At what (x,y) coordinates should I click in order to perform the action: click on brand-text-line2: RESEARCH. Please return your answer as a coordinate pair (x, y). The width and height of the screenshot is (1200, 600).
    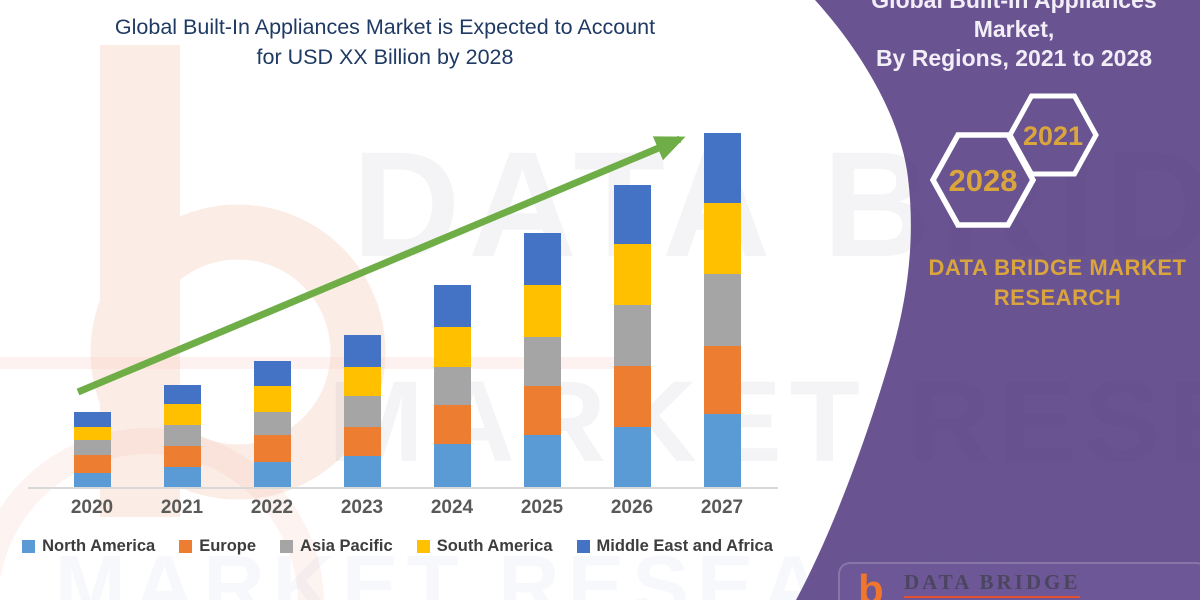
    Looking at the image, I should click on (1057, 297).